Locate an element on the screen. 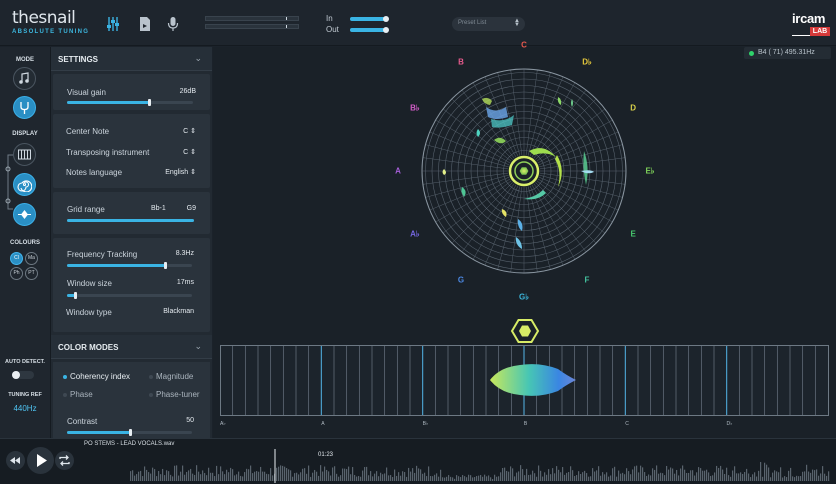  color-mode-coherency: Coherency index is located at coordinates (100, 376).